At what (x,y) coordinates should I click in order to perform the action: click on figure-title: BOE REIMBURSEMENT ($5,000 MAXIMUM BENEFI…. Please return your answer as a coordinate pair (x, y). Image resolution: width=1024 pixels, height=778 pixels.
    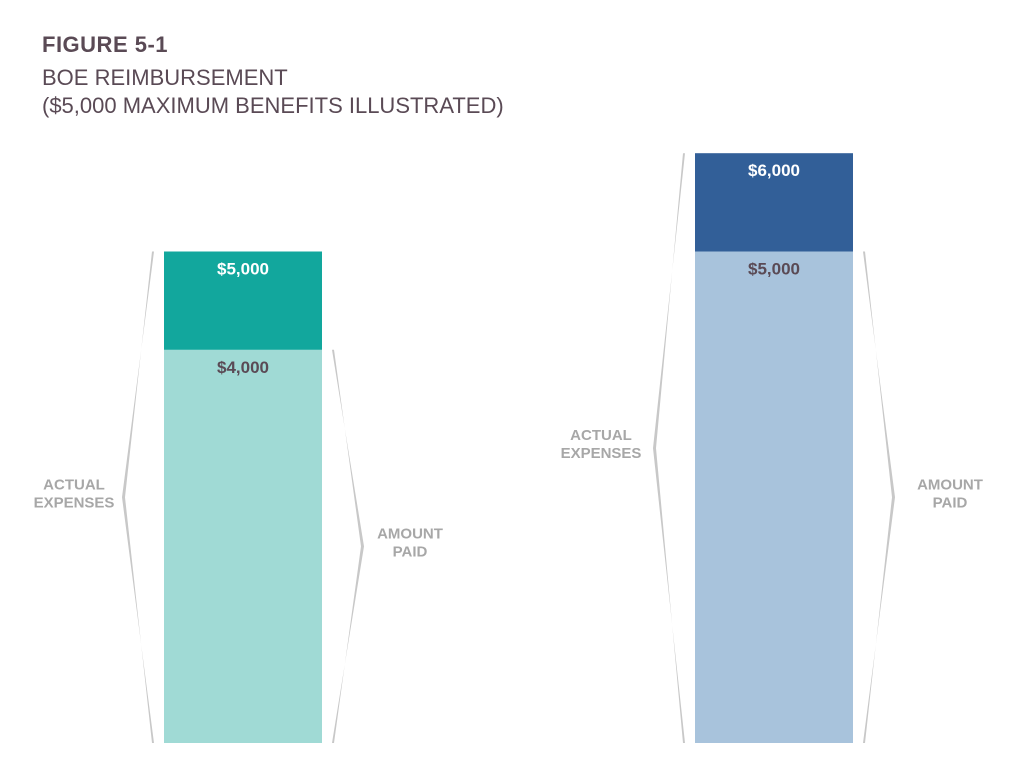
    Looking at the image, I should click on (273, 92).